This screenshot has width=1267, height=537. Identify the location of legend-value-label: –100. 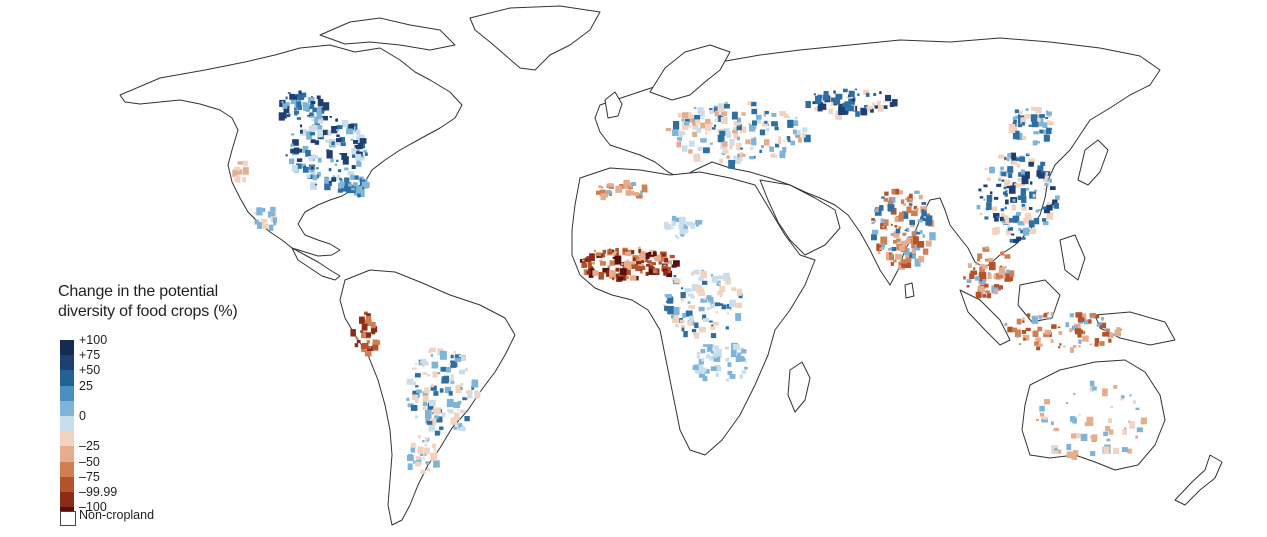
(93, 507).